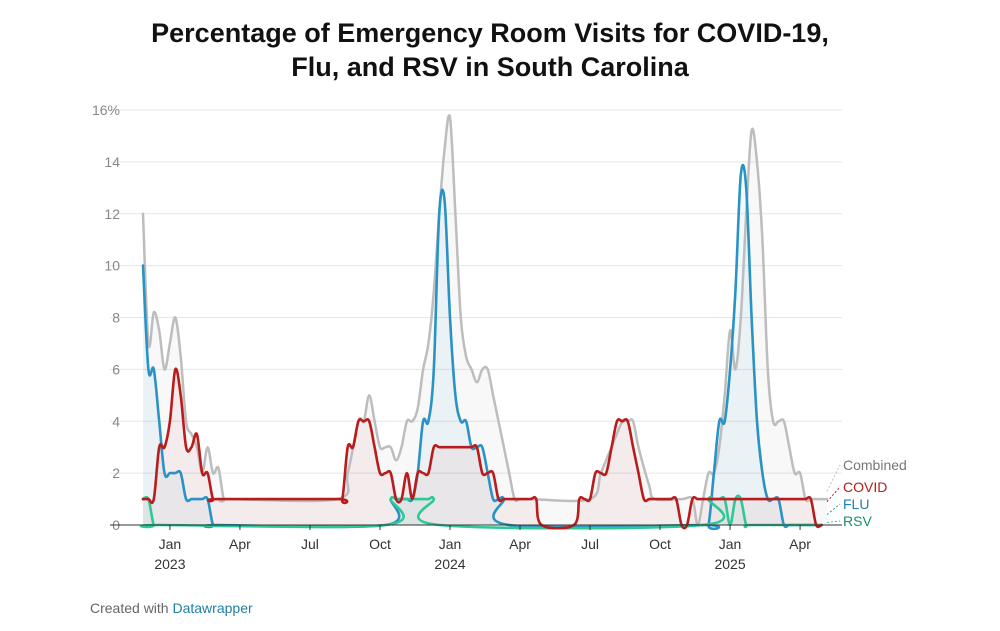 This screenshot has height=631, width=1000. I want to click on rsv-series-label: RSV, so click(857, 521).